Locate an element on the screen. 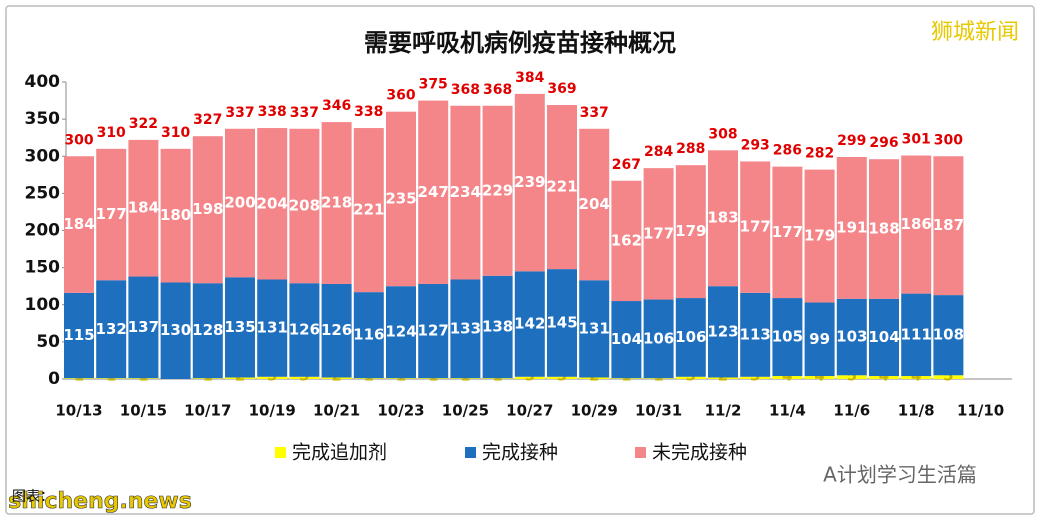 Image resolution: width=1043 pixels, height=522 pixels. data-label: 99 is located at coordinates (819, 339).